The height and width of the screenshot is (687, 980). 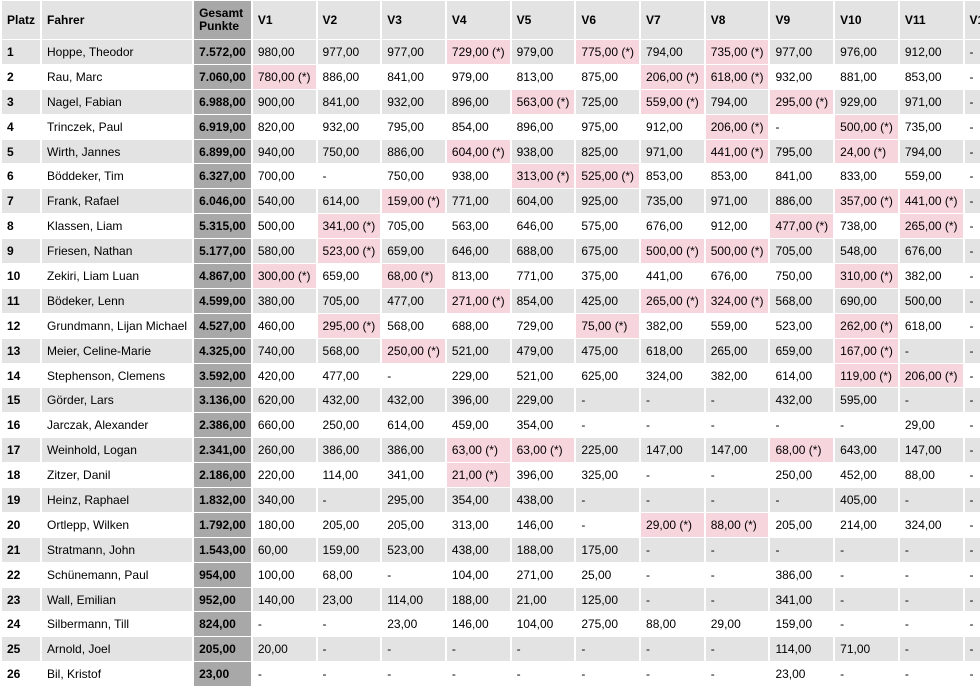 I want to click on round-result-cell-v10: 690,00, so click(x=866, y=300).